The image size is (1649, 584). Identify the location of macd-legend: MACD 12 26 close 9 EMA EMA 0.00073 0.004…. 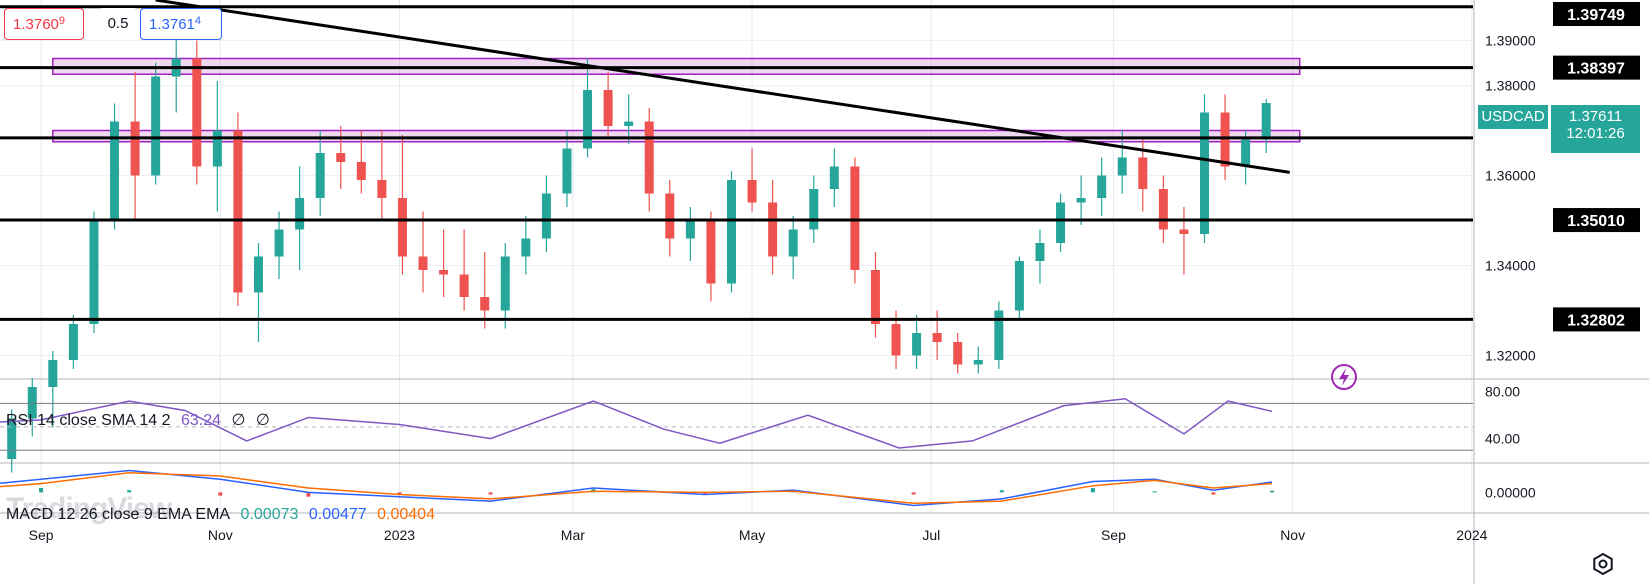
(223, 515).